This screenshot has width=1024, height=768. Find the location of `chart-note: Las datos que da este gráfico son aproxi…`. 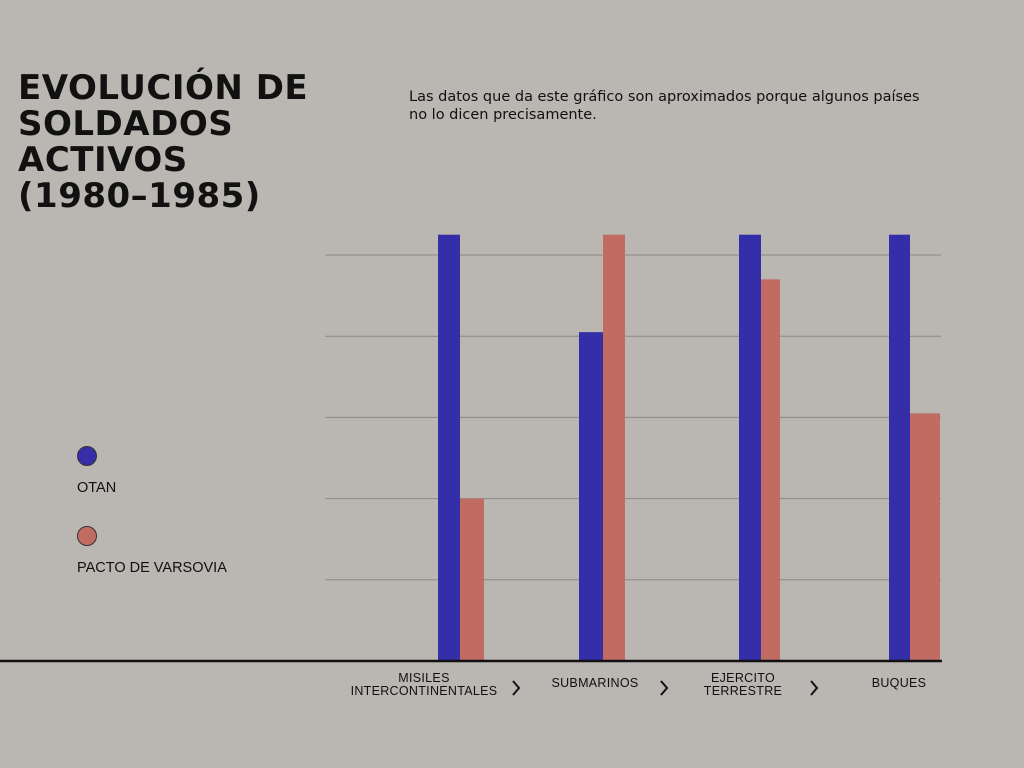

chart-note: Las datos que da este gráfico son aproxi… is located at coordinates (664, 106).